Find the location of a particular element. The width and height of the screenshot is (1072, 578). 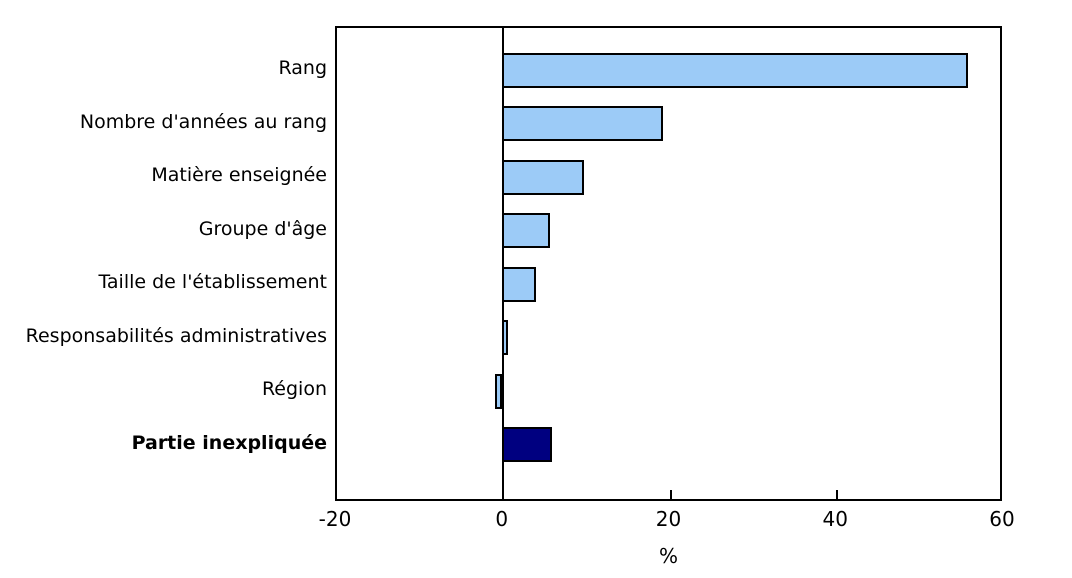

category-label: Responsabilités administratives is located at coordinates (176, 335).